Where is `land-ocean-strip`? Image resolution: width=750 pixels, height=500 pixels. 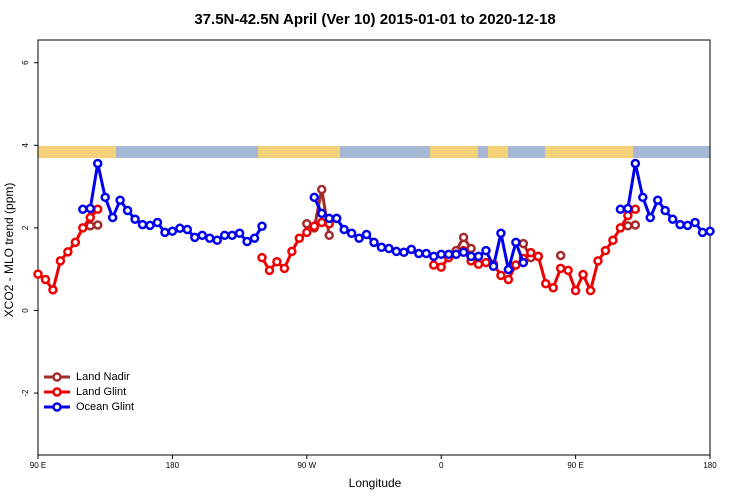 land-ocean-strip is located at coordinates (374, 152).